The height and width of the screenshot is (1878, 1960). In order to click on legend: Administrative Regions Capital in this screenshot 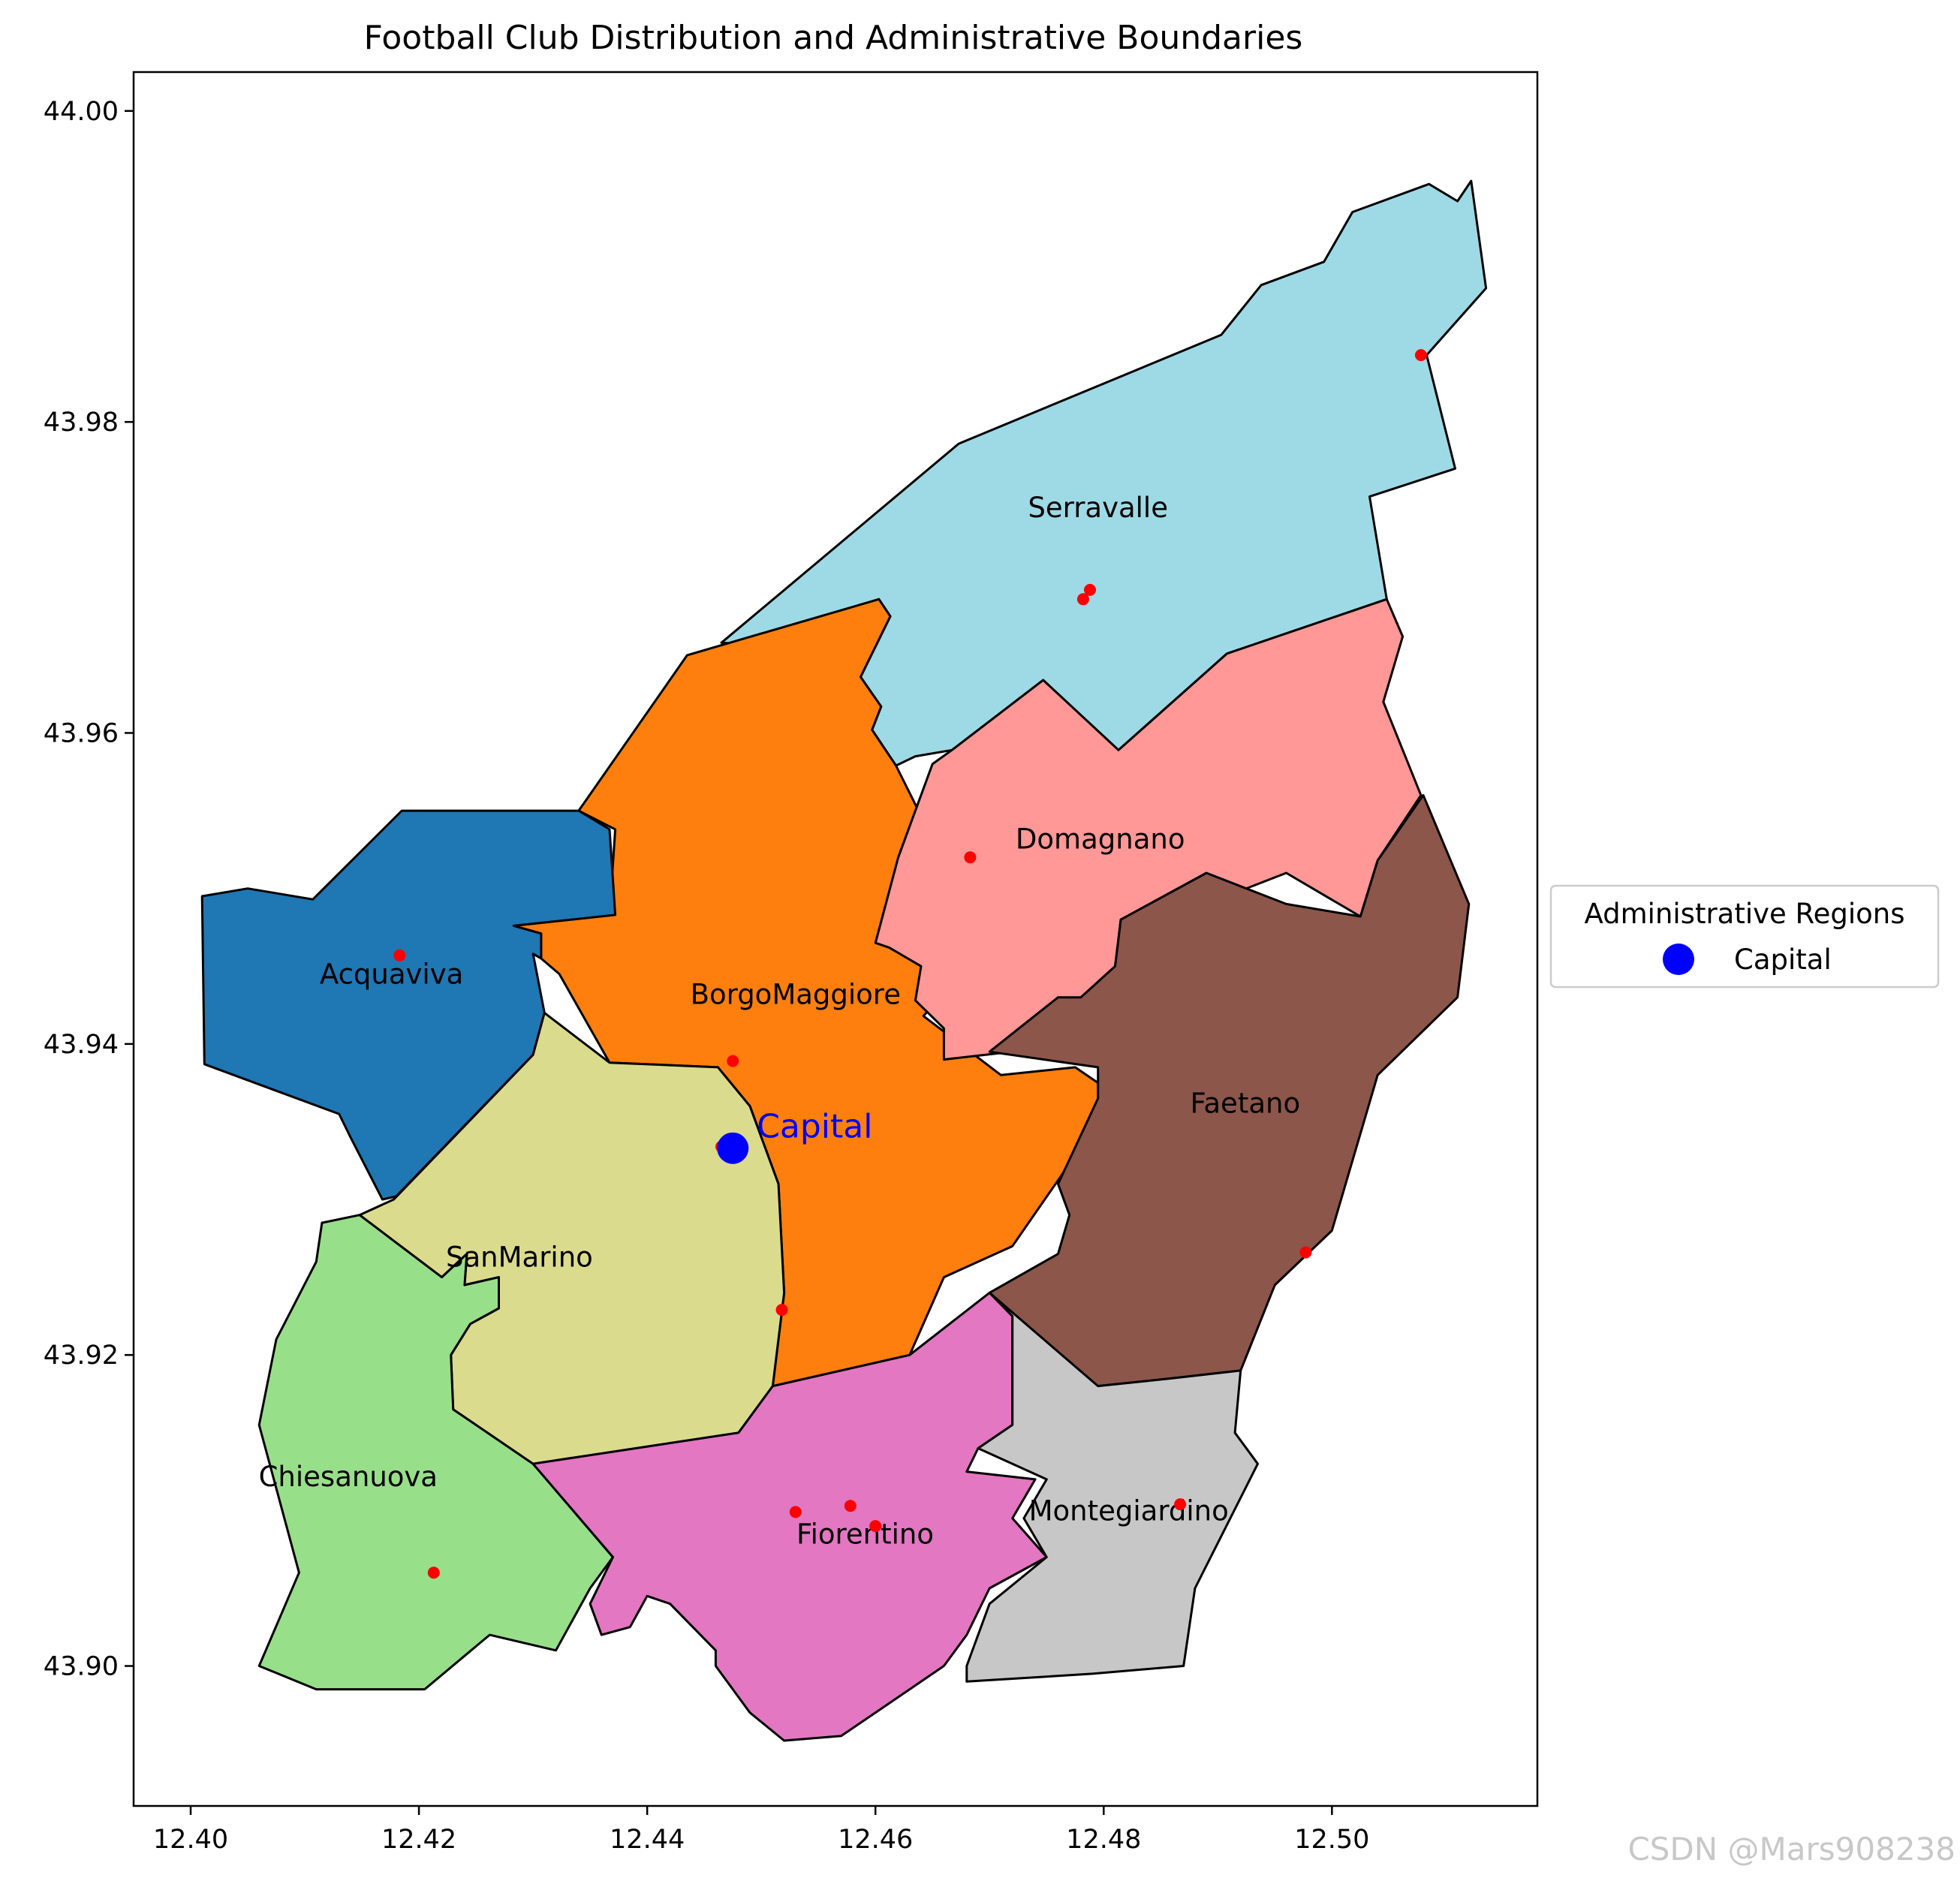, I will do `click(1744, 936)`.